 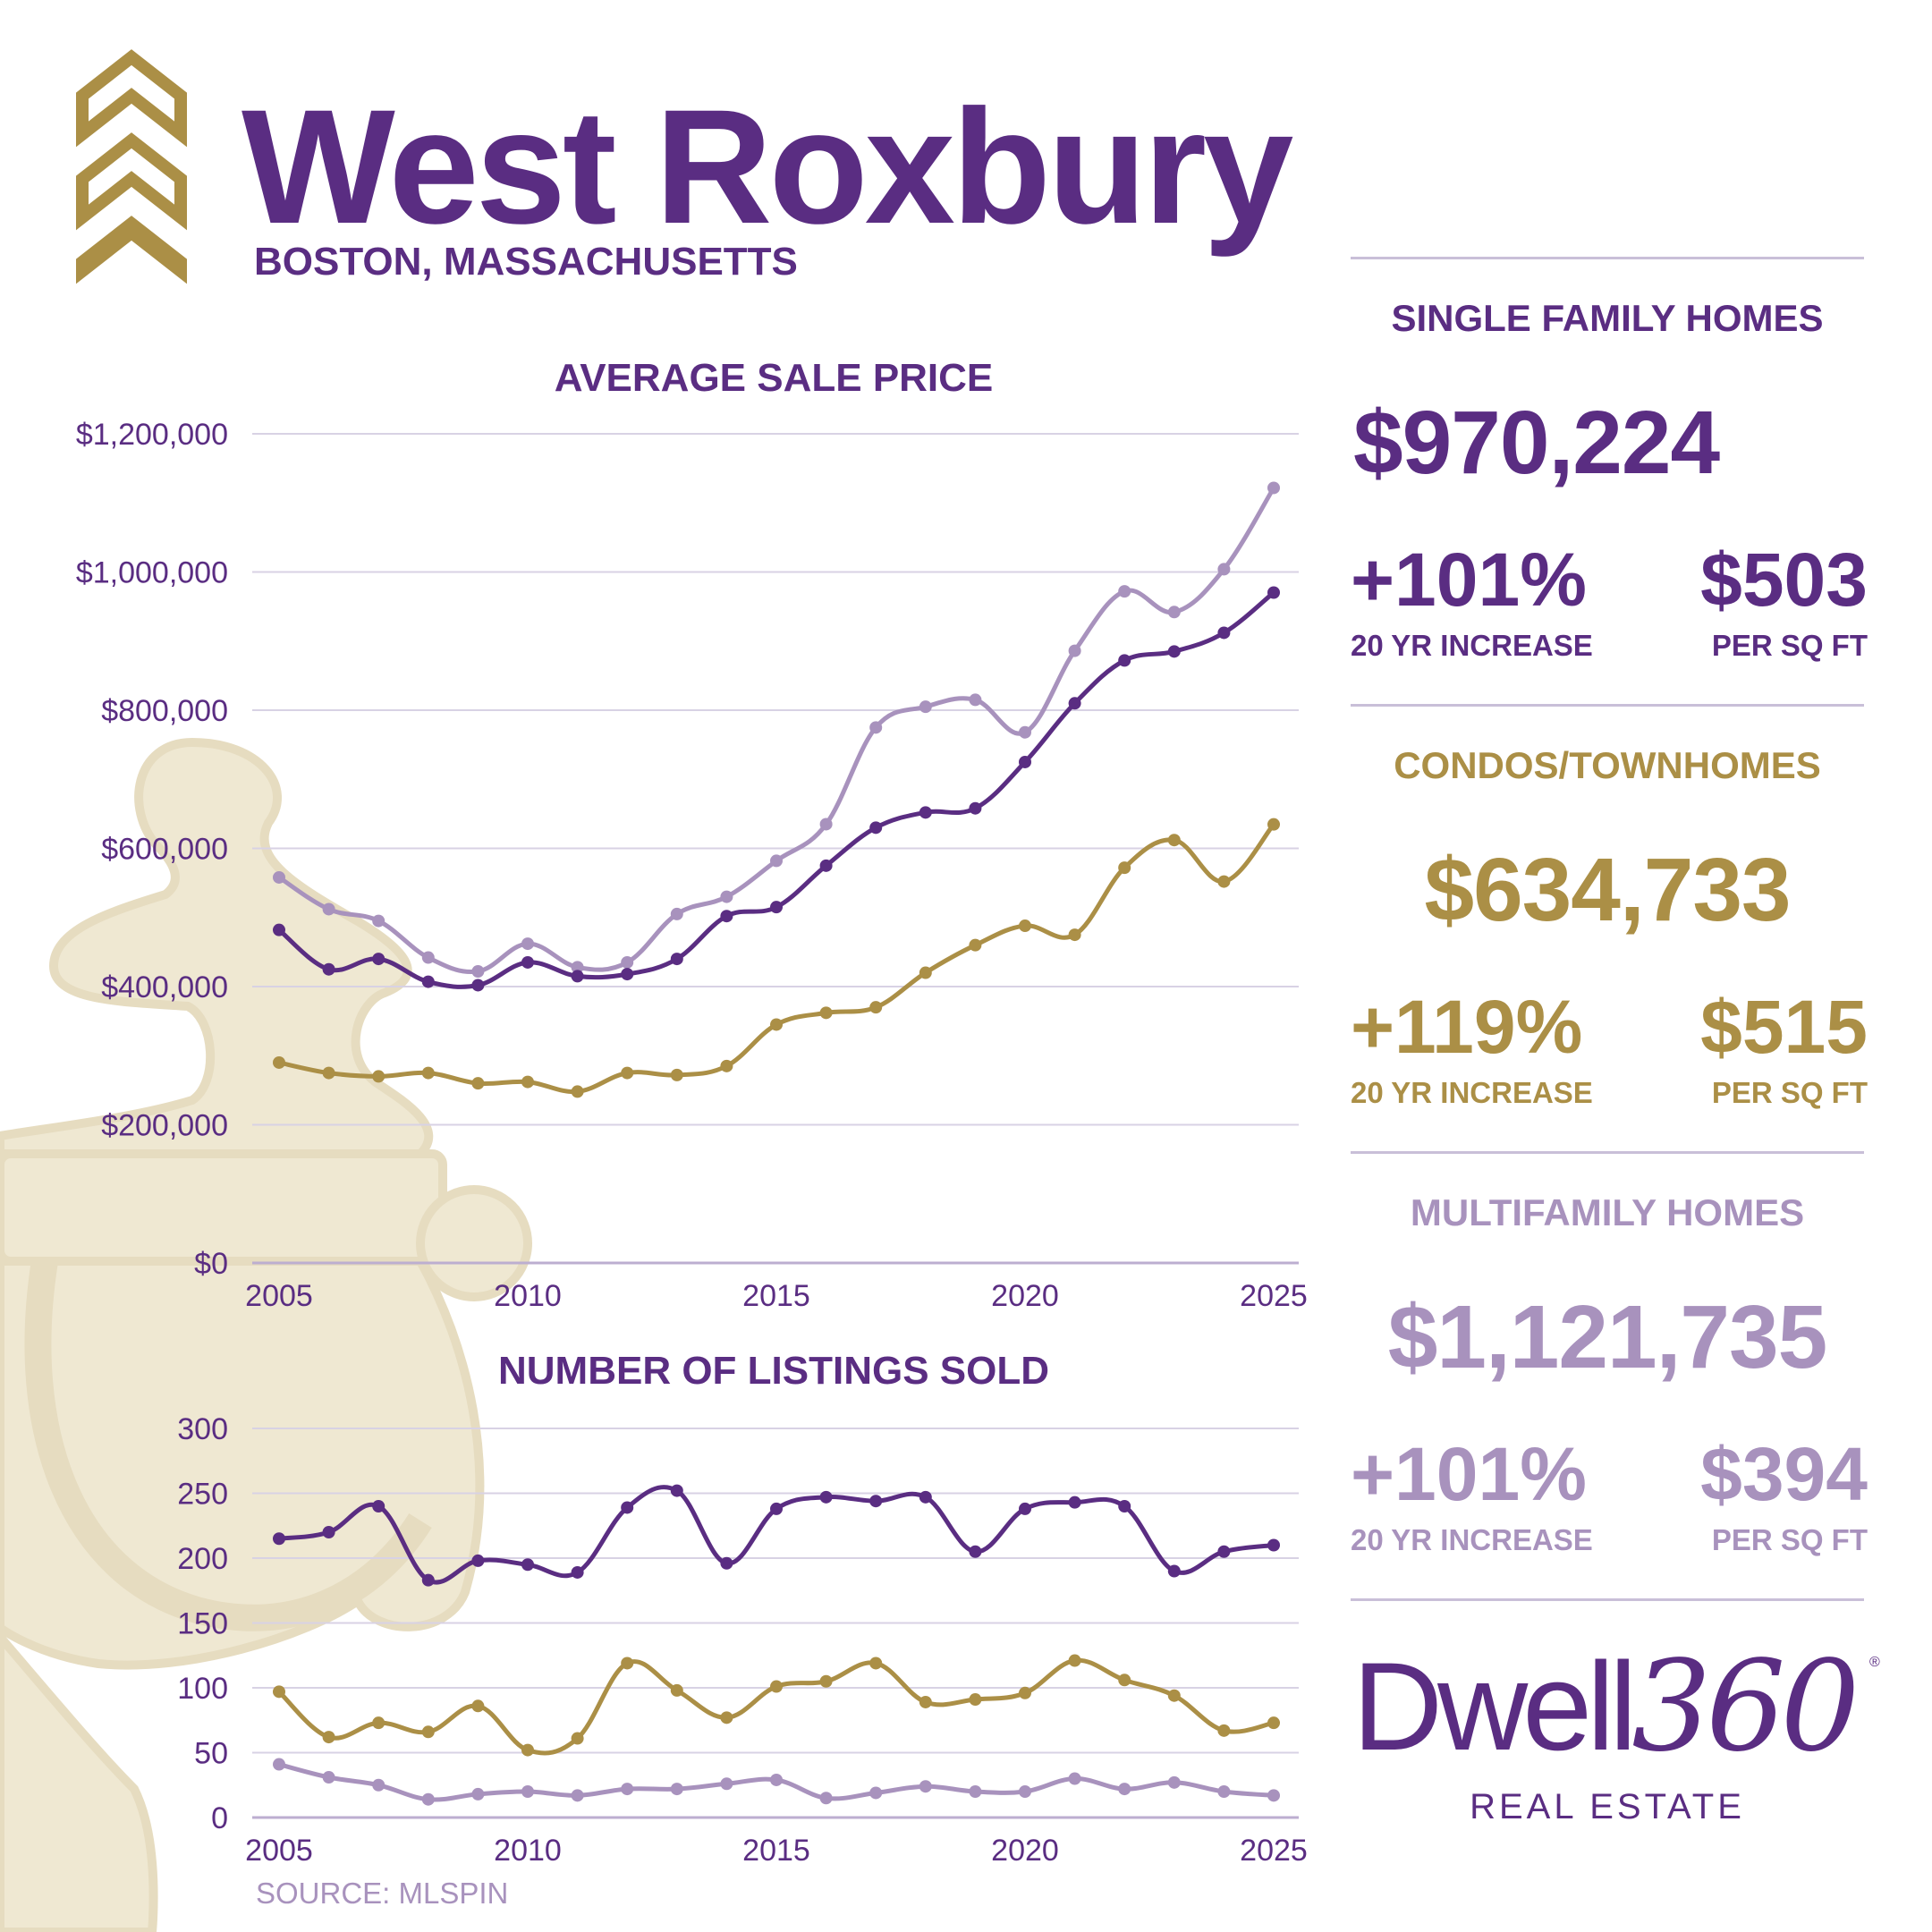 I want to click on increase-label-single-family: 20 YR INCREASE, so click(x=1472, y=645).